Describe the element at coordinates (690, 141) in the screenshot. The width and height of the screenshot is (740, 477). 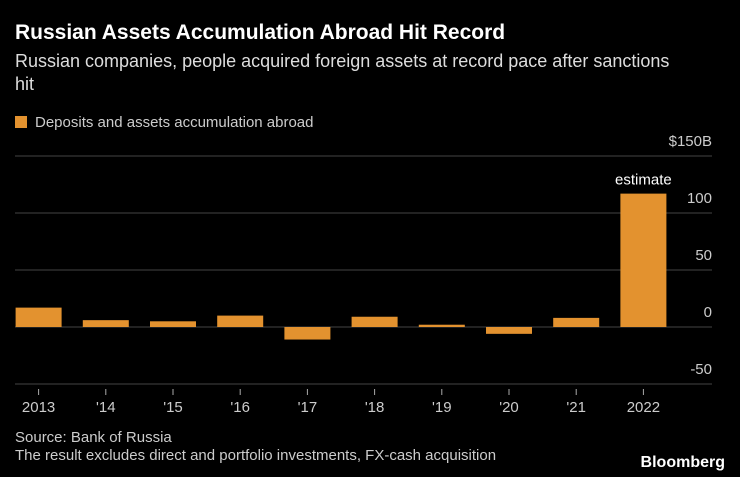
I see `y-tick-label: $150B` at that location.